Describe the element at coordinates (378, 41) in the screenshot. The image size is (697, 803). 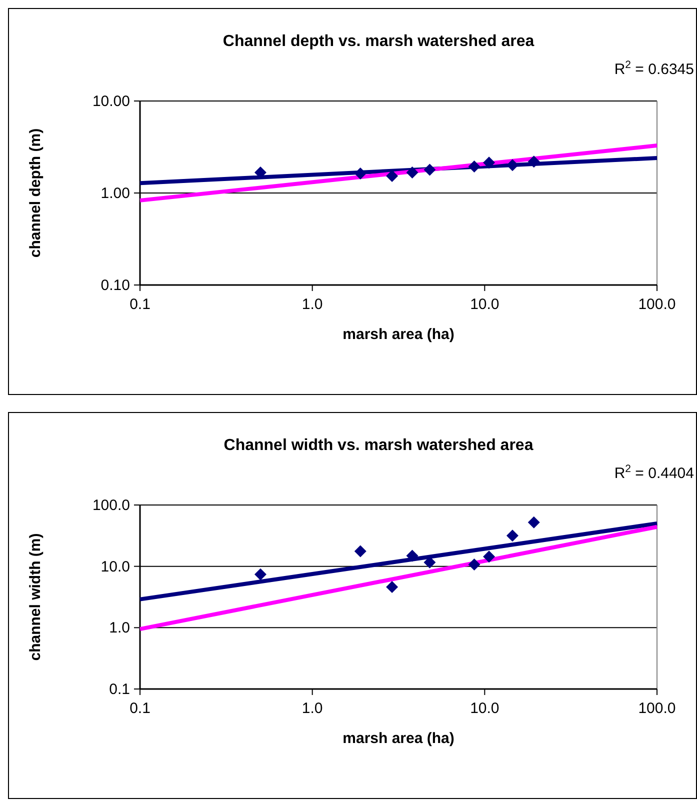
I see `chart-title: Channel depth vs. marsh watershed area` at that location.